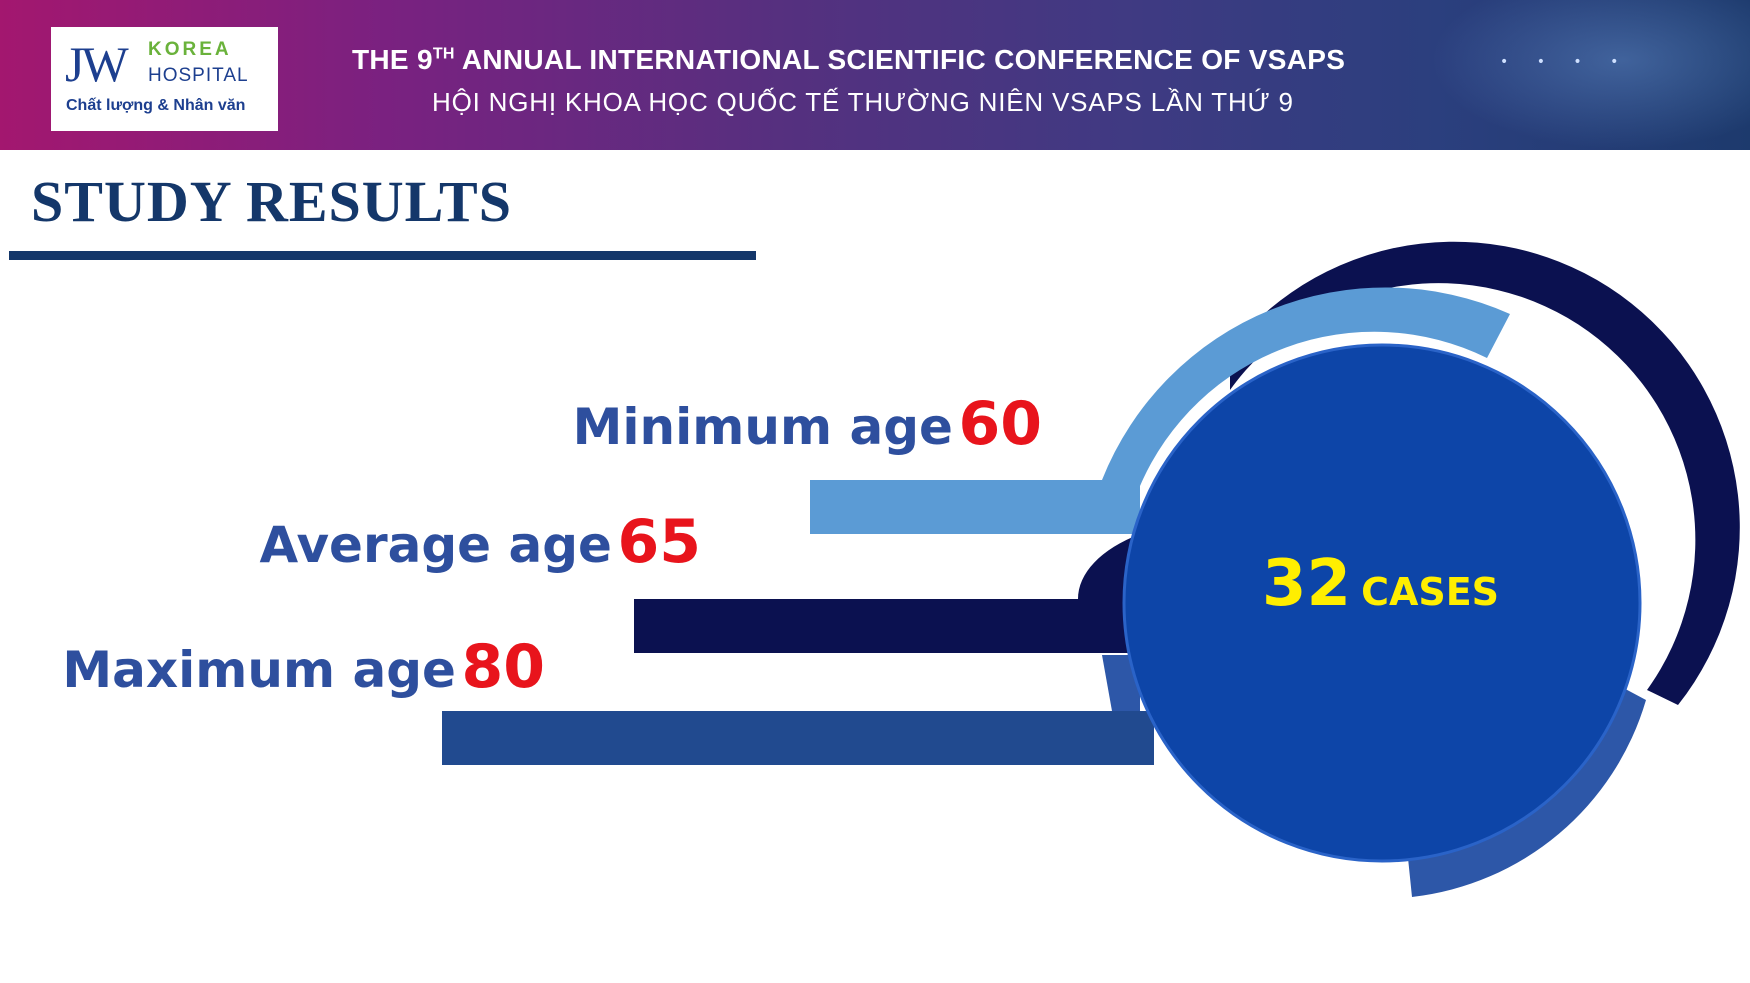  I want to click on light-ring-arc, so click(1306, 386).